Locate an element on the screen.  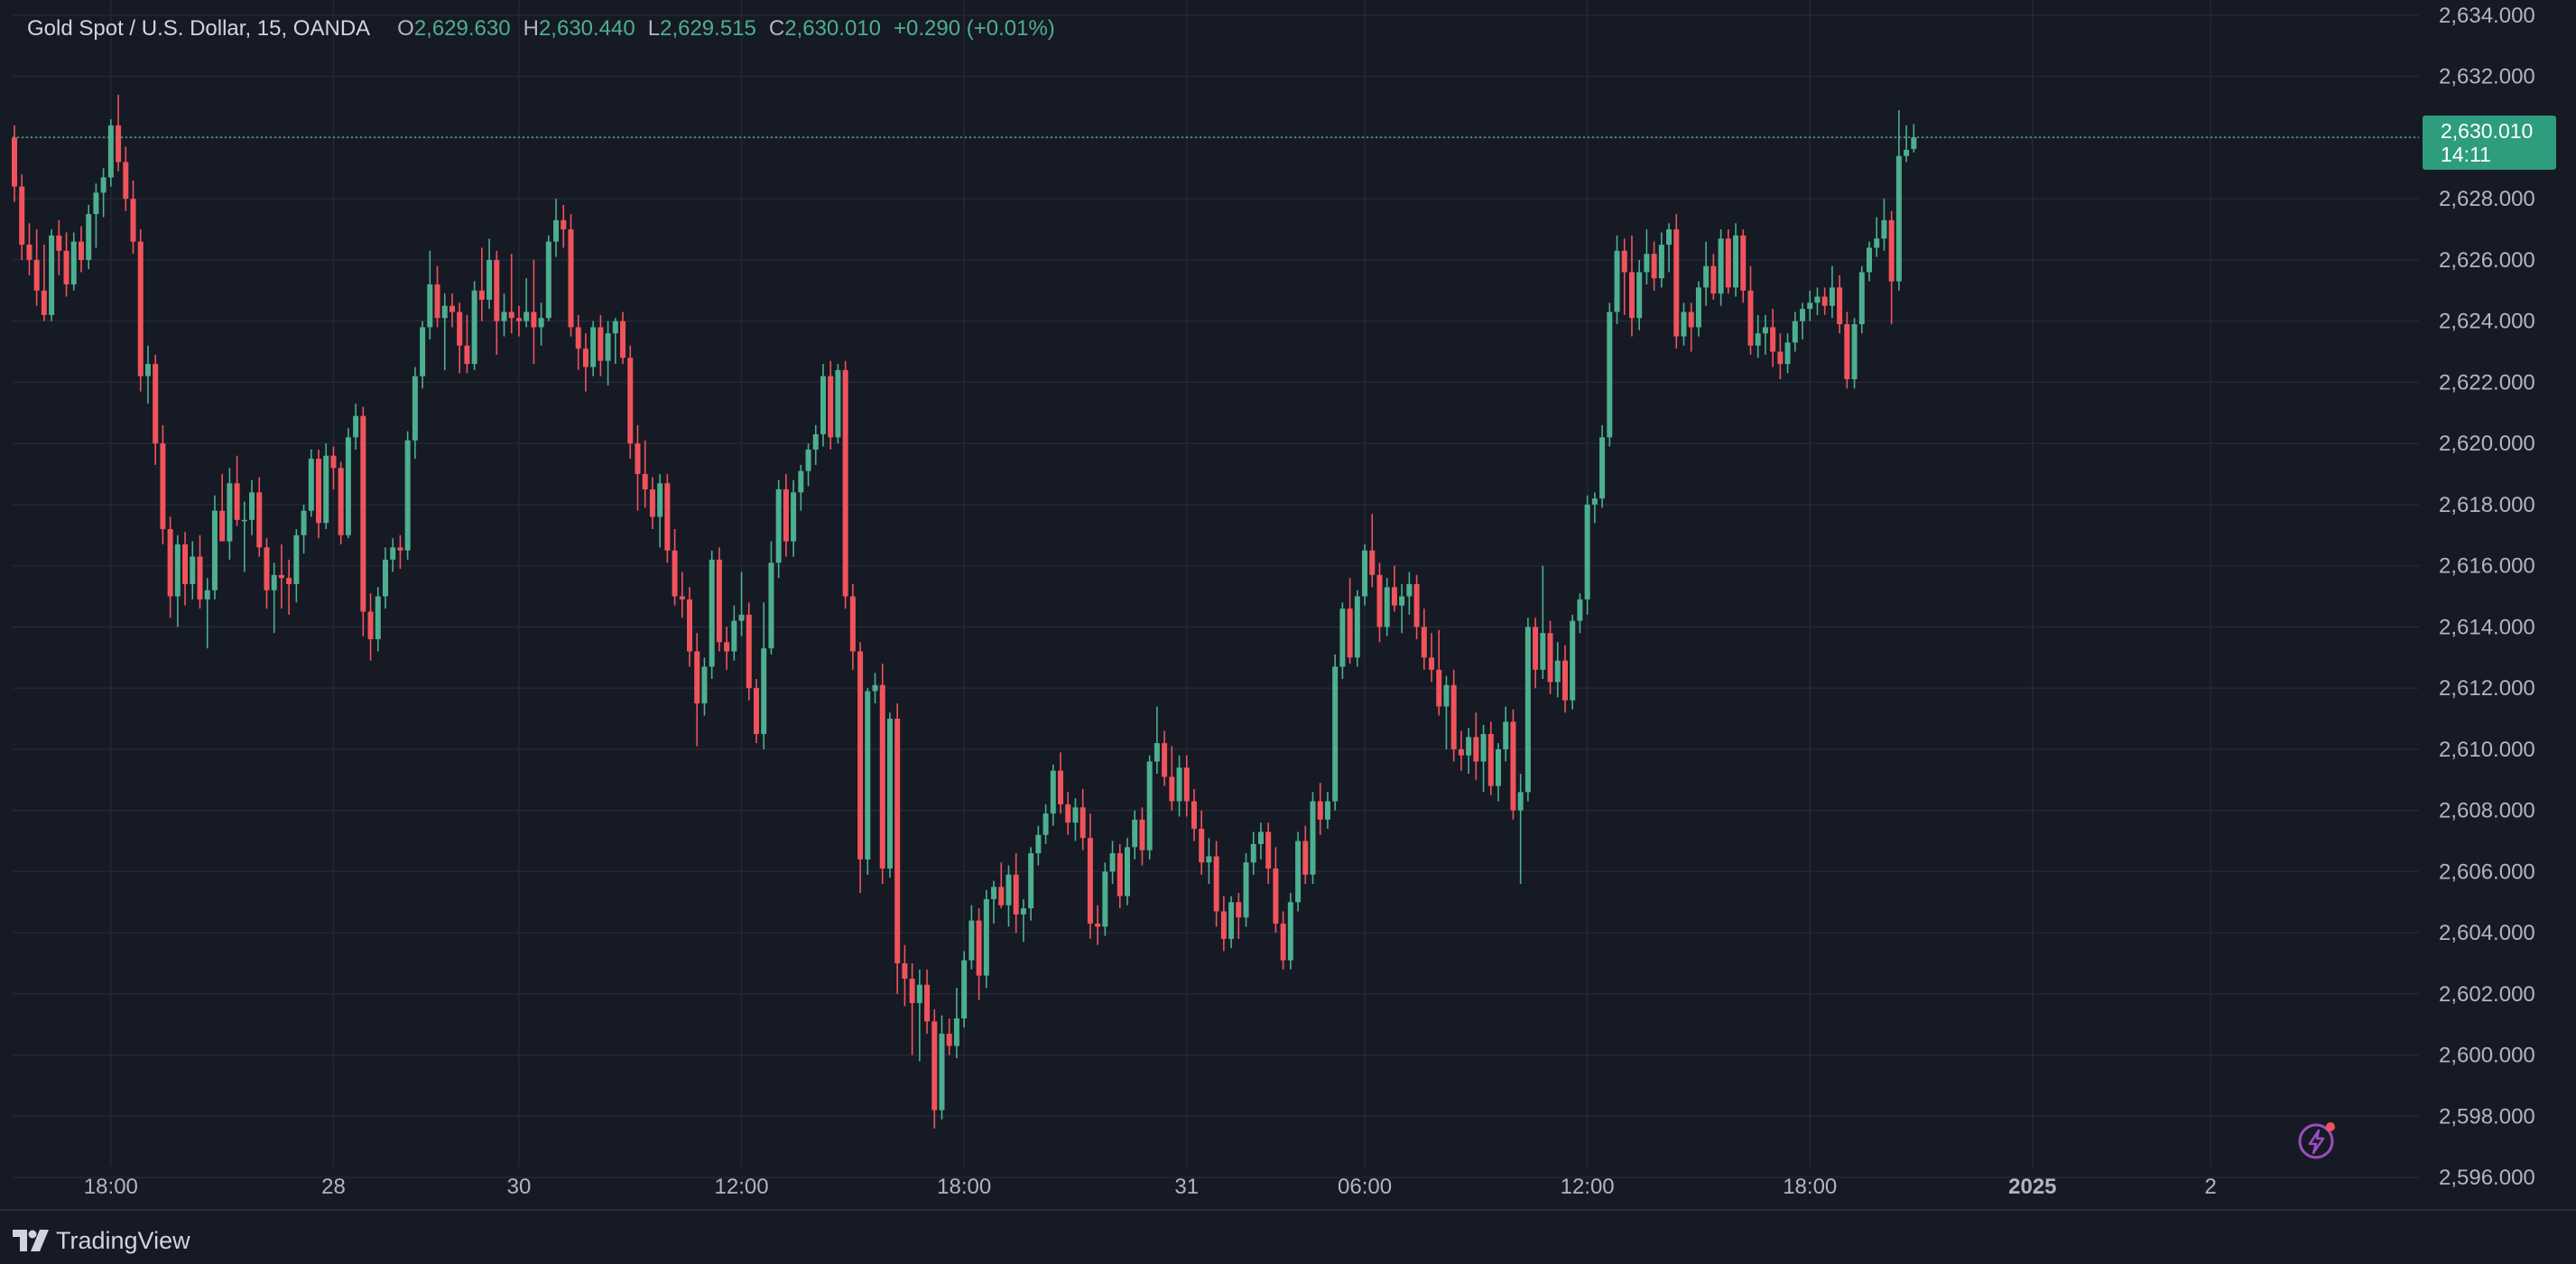
low-label: L is located at coordinates (654, 28).